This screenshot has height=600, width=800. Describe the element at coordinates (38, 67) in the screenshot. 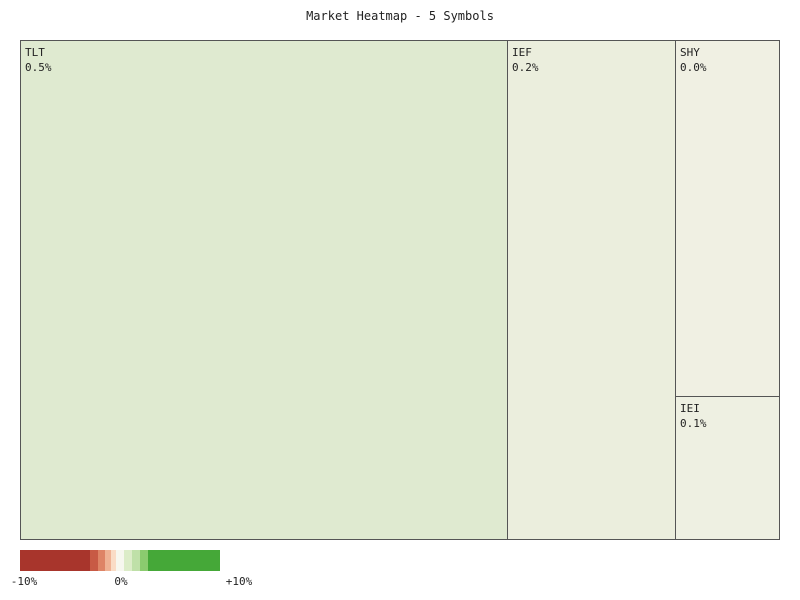

I see `tile-change: 0.5%` at that location.